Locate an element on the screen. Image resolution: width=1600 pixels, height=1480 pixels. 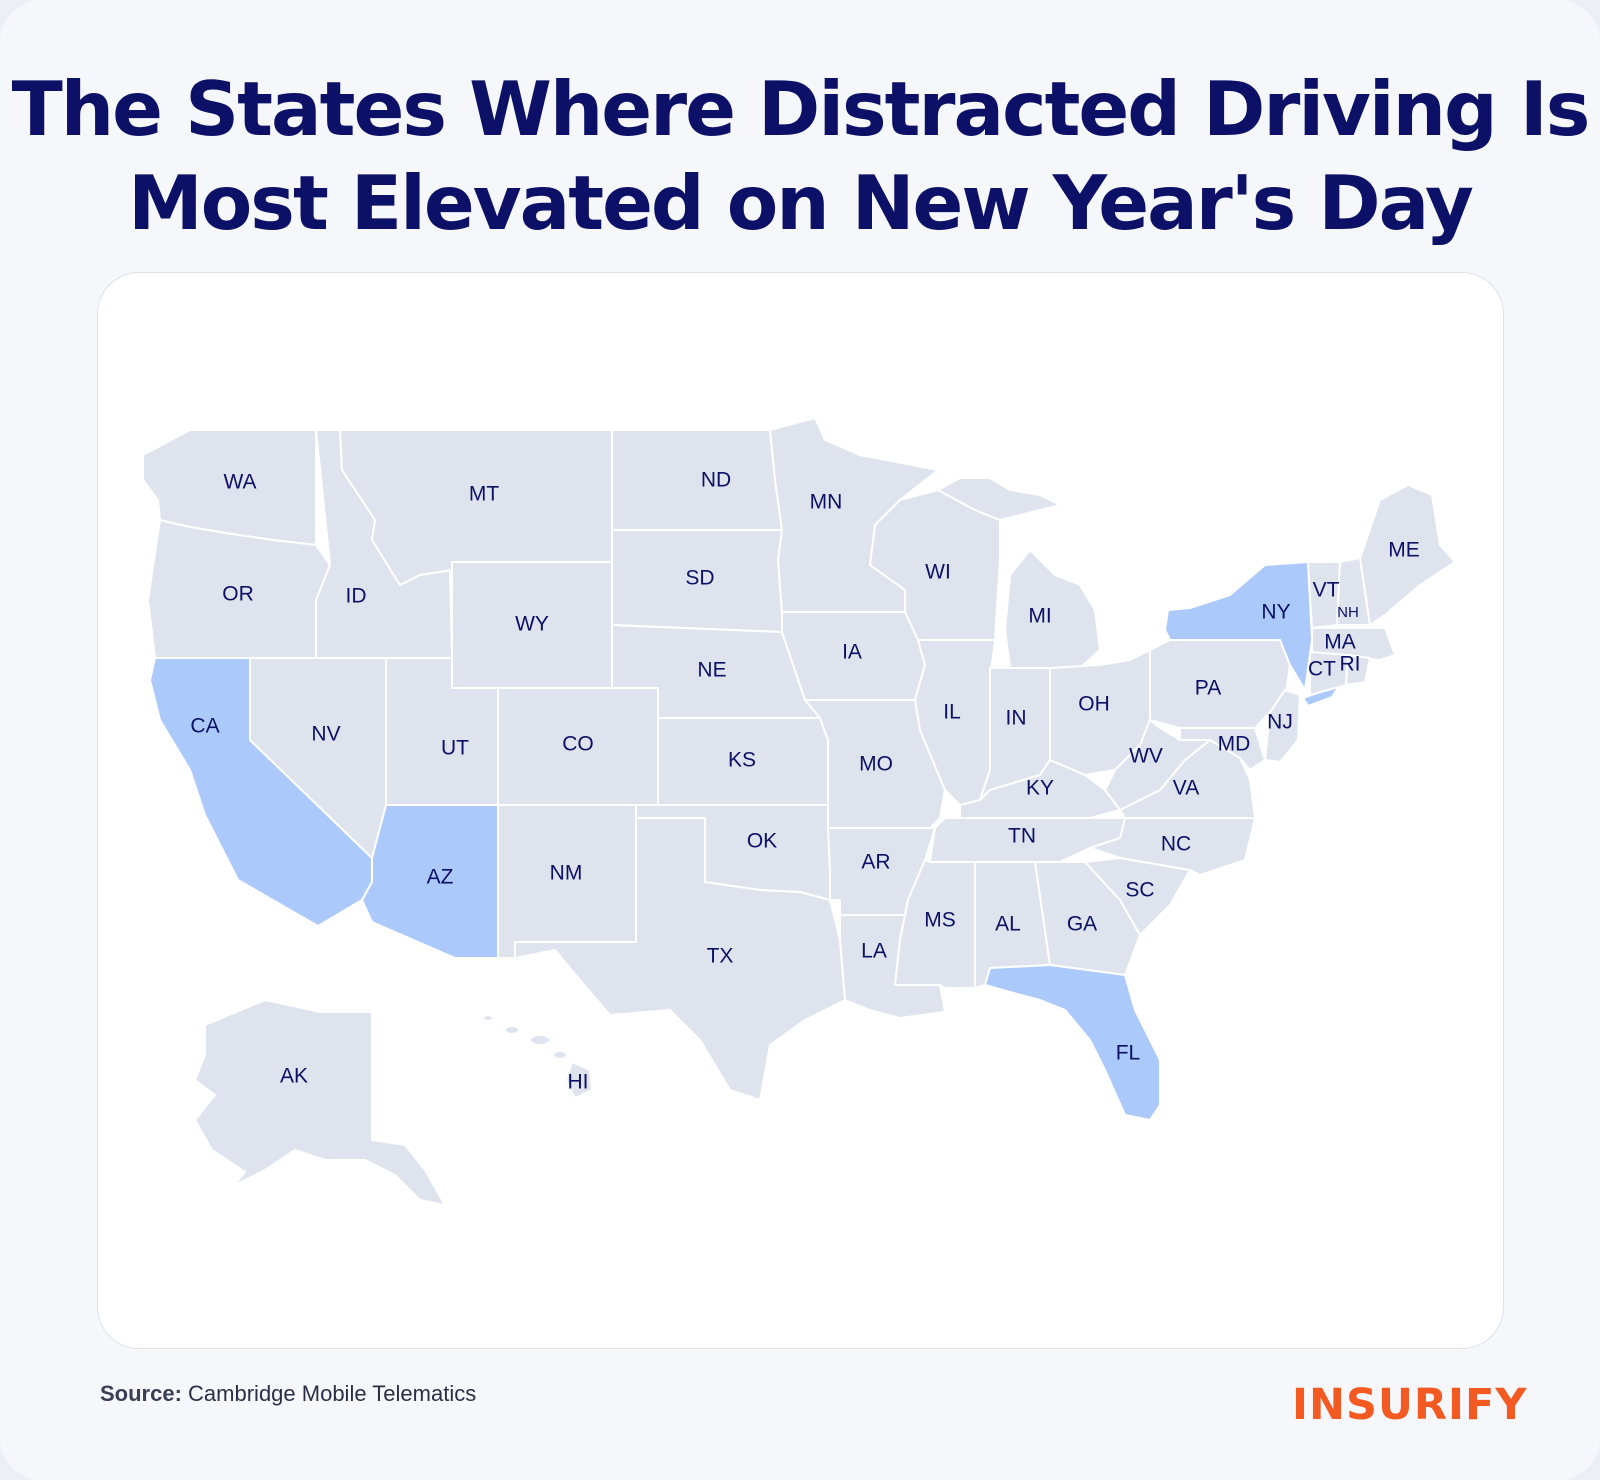
insurify-logo: INSURIFY is located at coordinates (1409, 1403).